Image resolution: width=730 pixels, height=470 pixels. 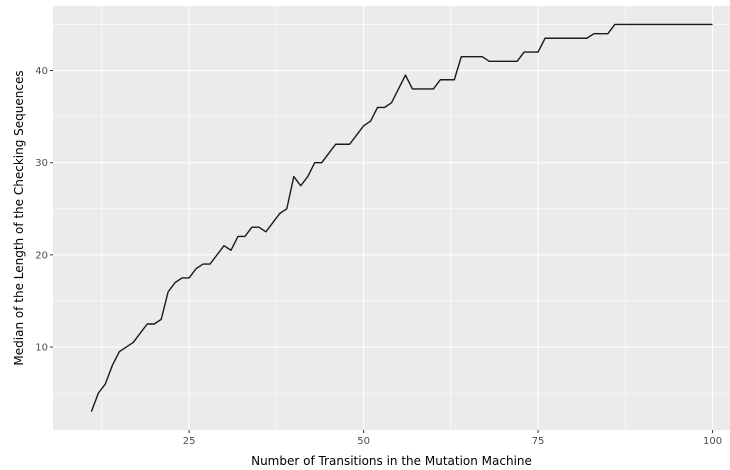 I want to click on y-tick-label: 40, so click(x=41, y=71).